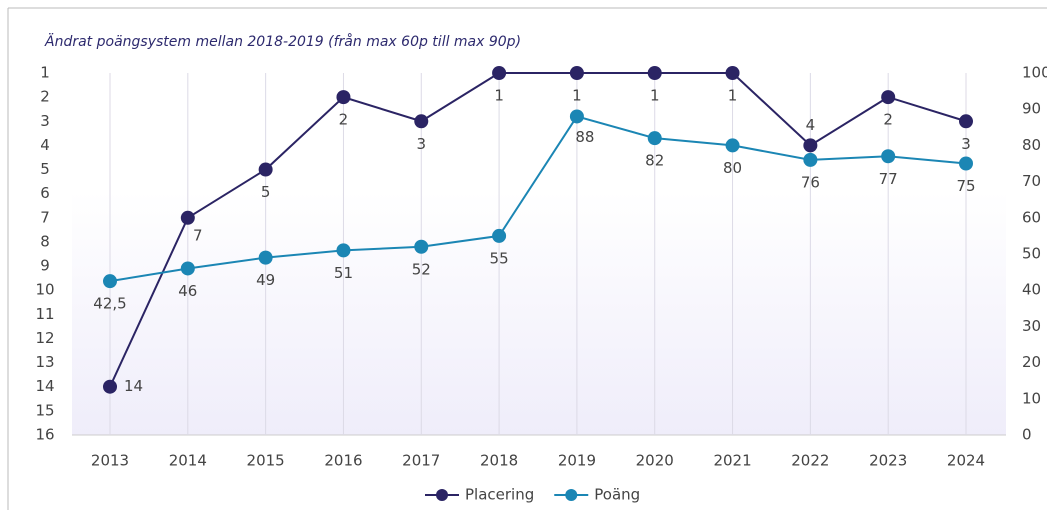 This screenshot has width=1047, height=510. I want to click on x-tick-label: 2020, so click(655, 461).